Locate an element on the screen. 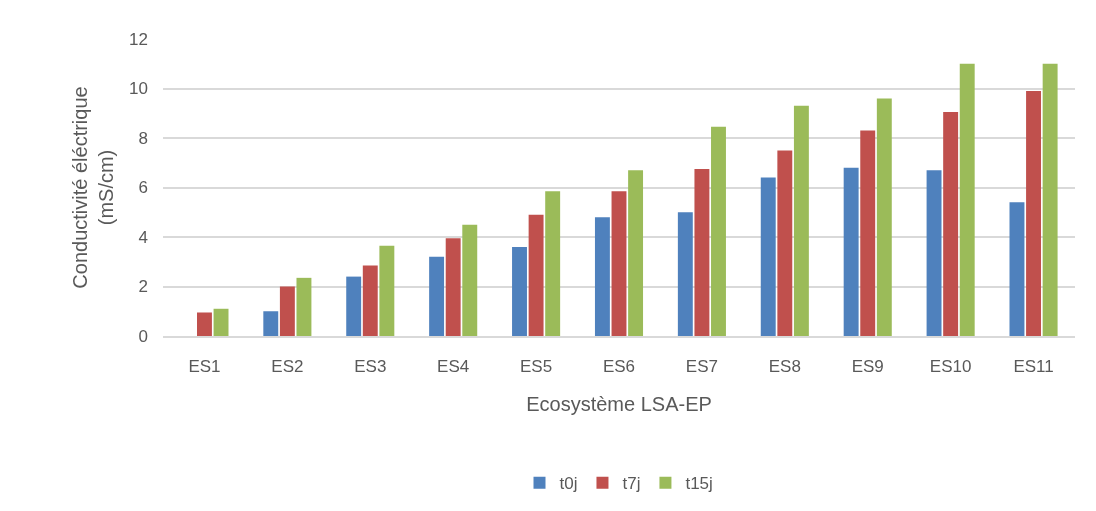 This screenshot has height=511, width=1096. x-tick-label: ES4 is located at coordinates (453, 367).